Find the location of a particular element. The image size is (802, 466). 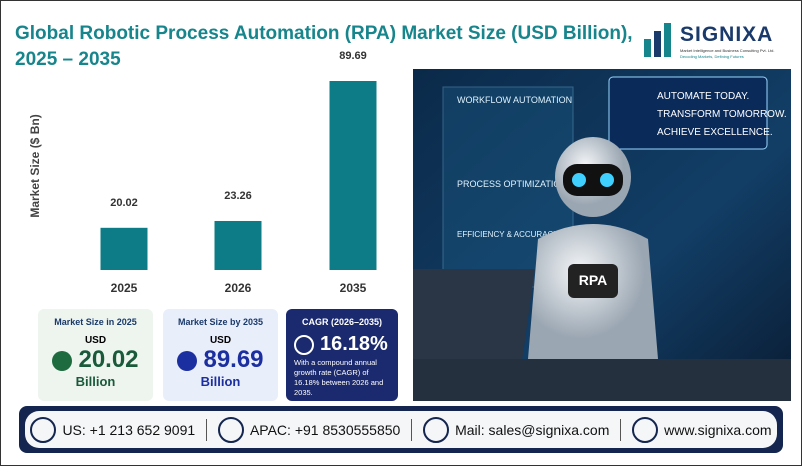

logo-name: SIGNIXA is located at coordinates (727, 34).